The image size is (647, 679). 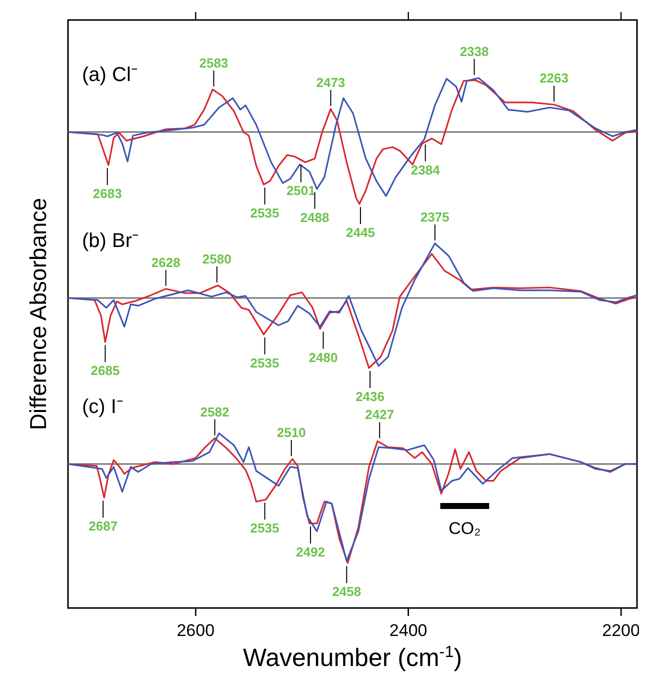 What do you see at coordinates (323, 357) in the screenshot?
I see `annotation: 2480` at bounding box center [323, 357].